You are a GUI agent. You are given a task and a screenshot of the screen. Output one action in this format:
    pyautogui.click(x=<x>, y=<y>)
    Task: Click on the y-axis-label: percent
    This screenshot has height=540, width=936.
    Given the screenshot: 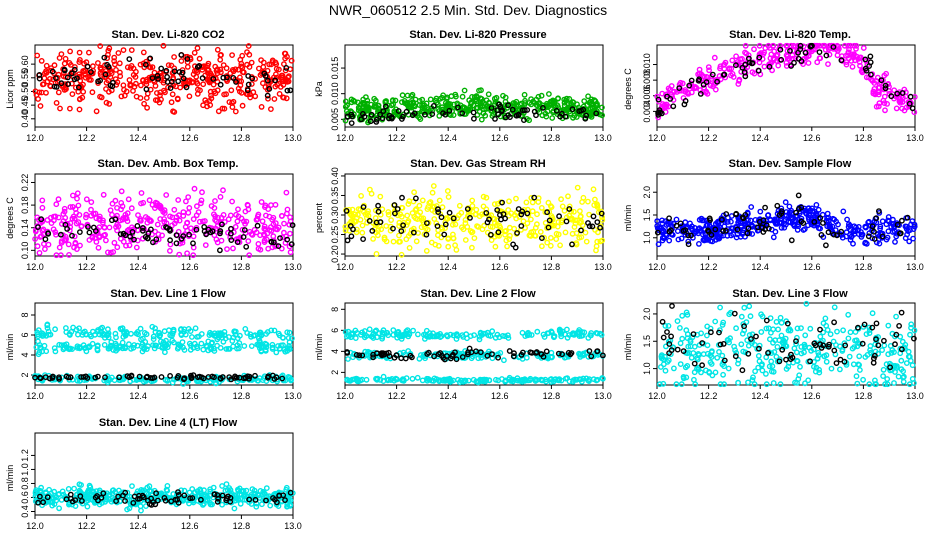 What is the action you would take?
    pyautogui.click(x=319, y=217)
    